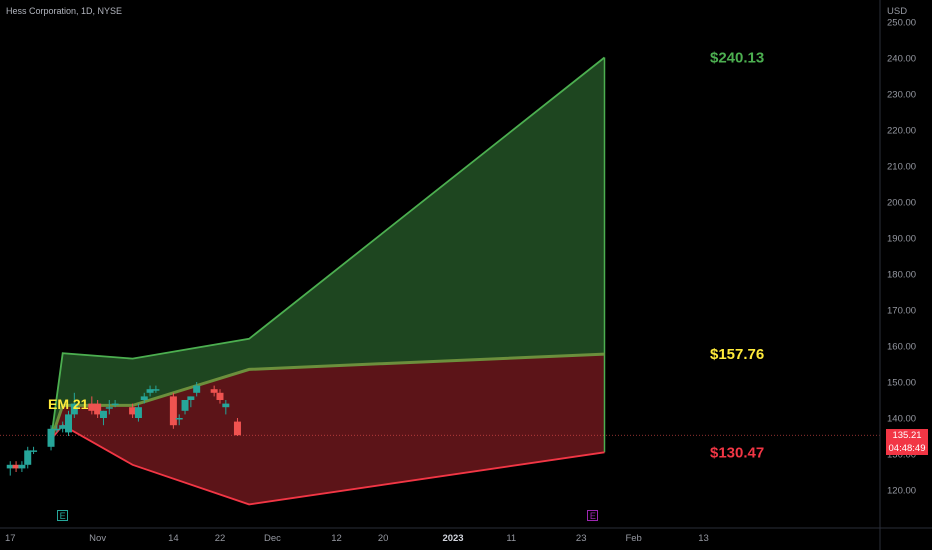  Describe the element at coordinates (220, 538) in the screenshot. I see `x-tick-label: 22` at that location.